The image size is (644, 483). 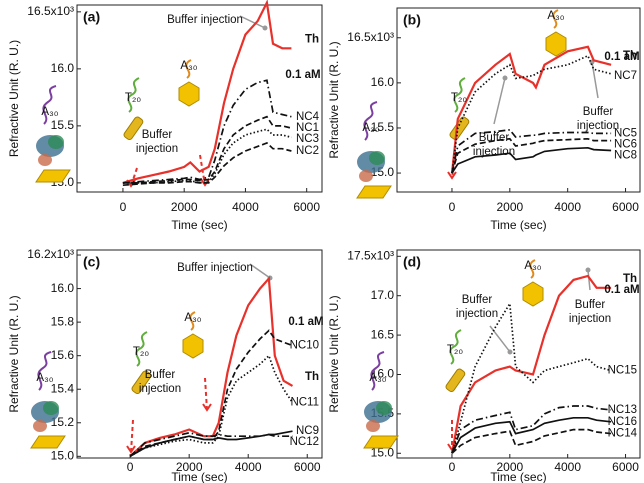 What do you see at coordinates (622, 371) in the screenshot?
I see `series-label: NC15` at bounding box center [622, 371].